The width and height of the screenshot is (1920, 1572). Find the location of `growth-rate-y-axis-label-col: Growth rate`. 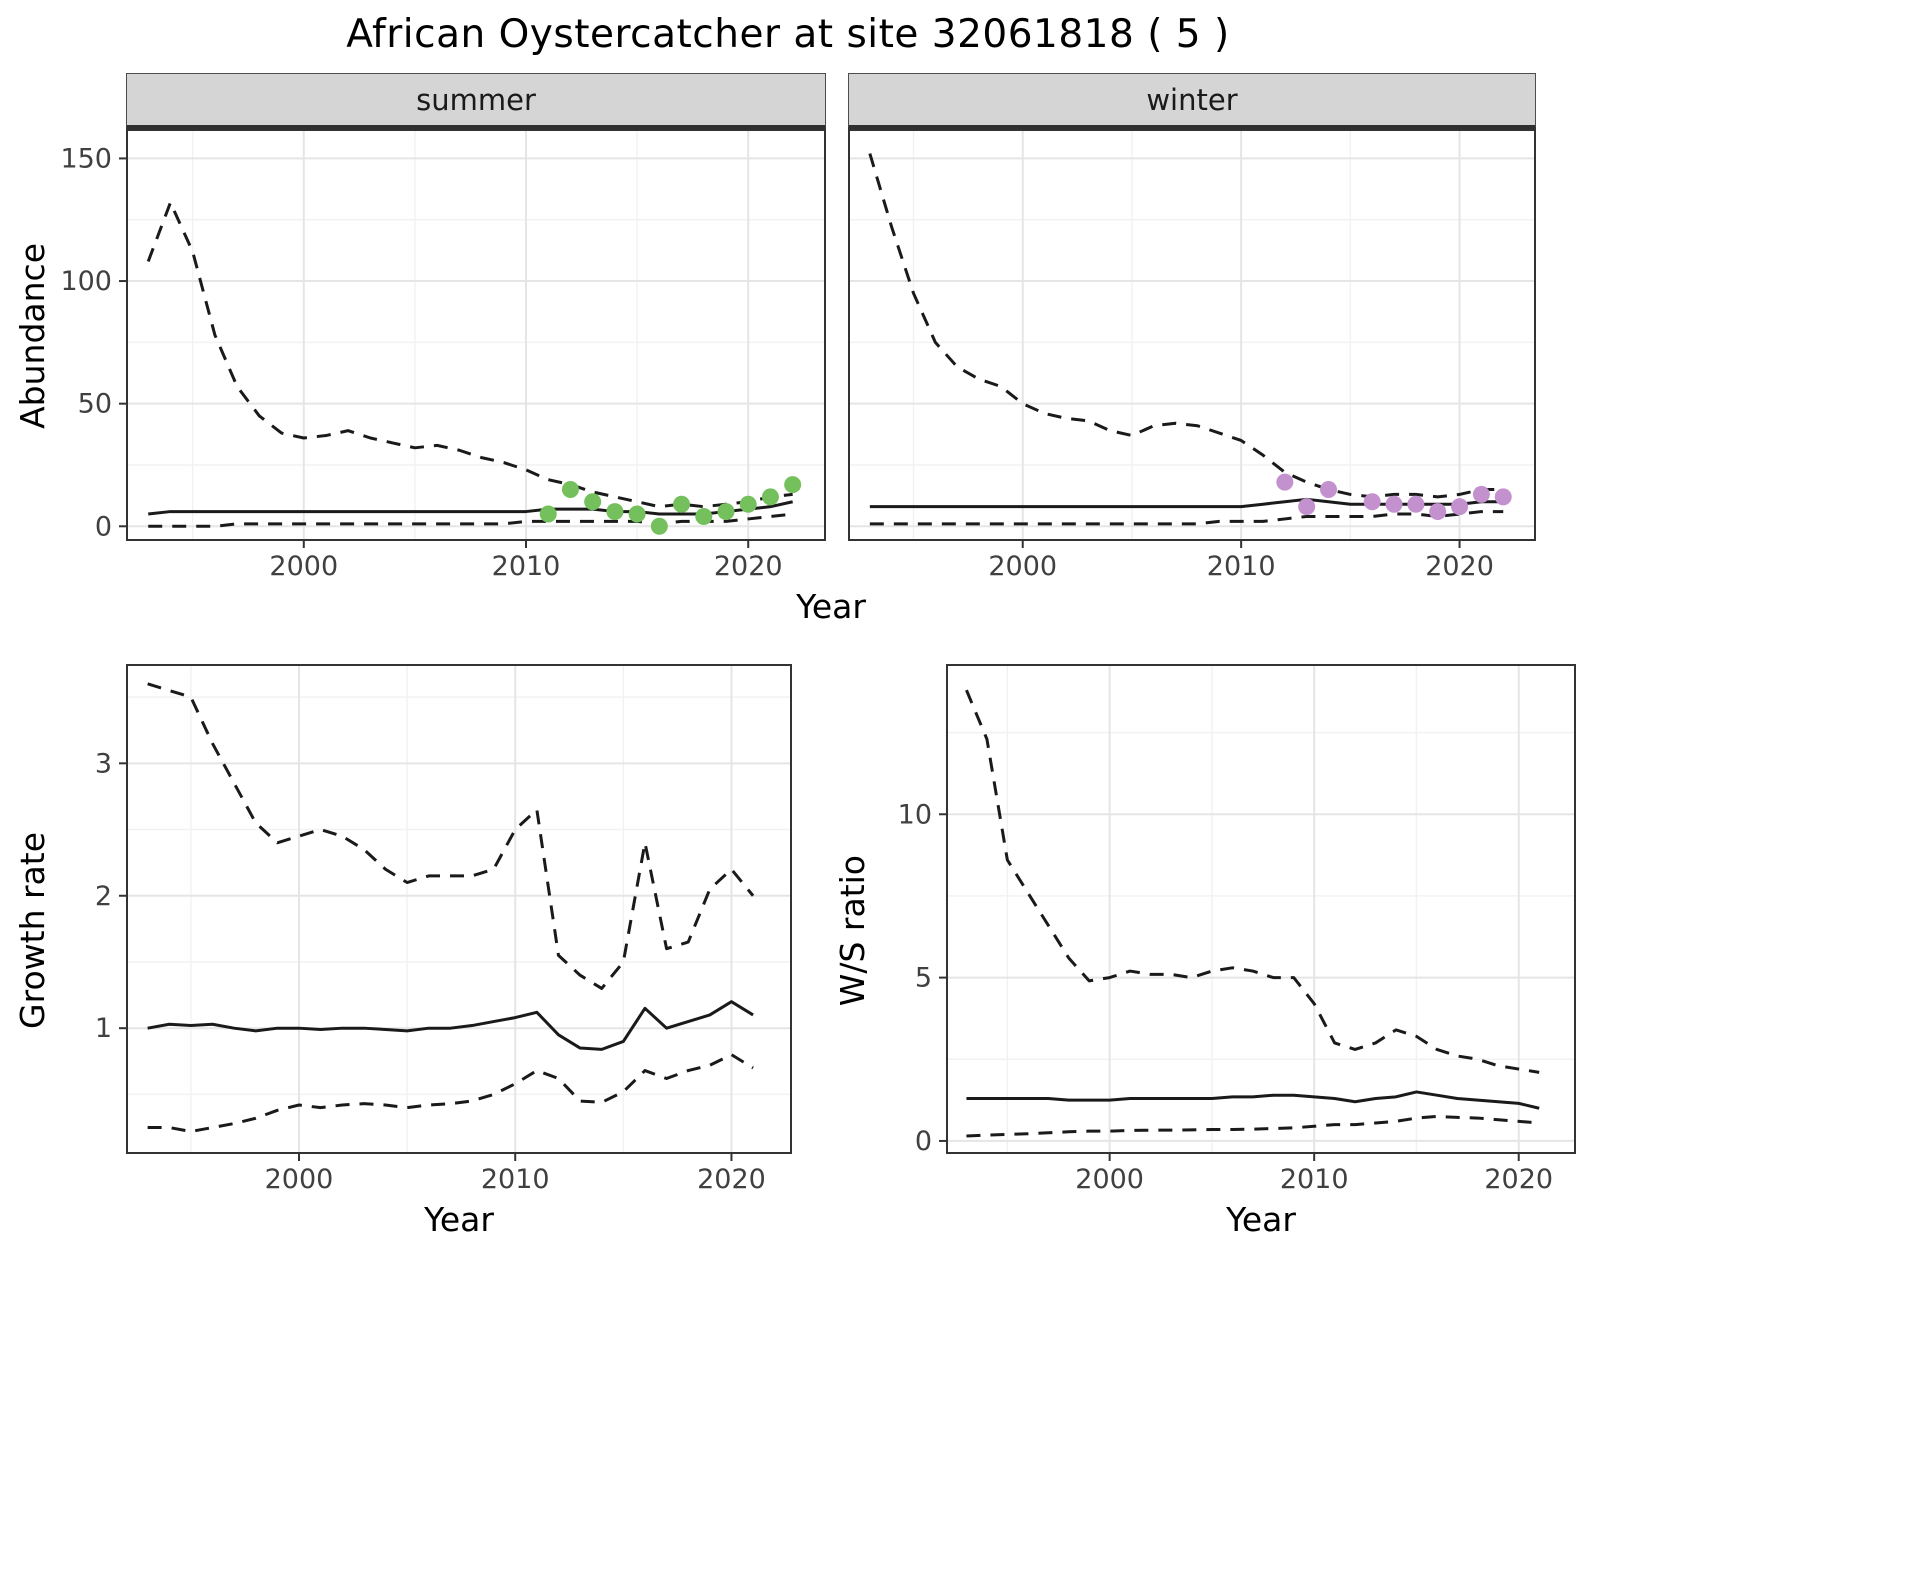

growth-rate-y-axis-label-col: Growth rate is located at coordinates (32, 951).